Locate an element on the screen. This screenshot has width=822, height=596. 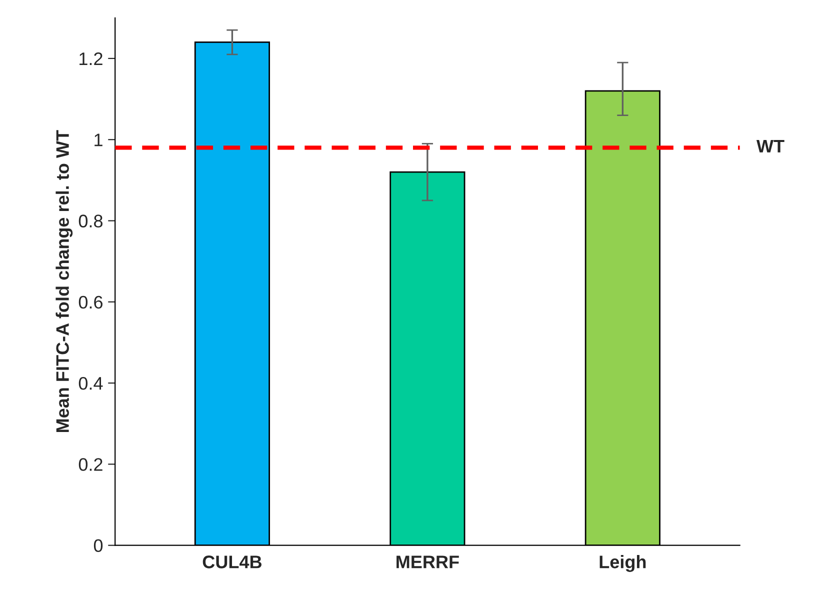
x-tick-label: CUL4B is located at coordinates (232, 562).